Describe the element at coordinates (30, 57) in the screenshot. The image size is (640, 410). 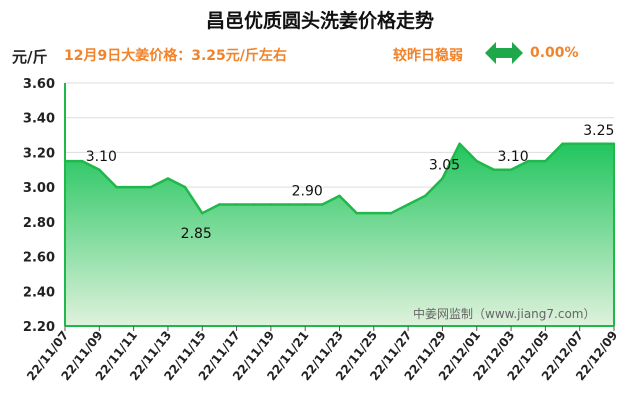
I see `y-axis-unit: 元/斤` at that location.